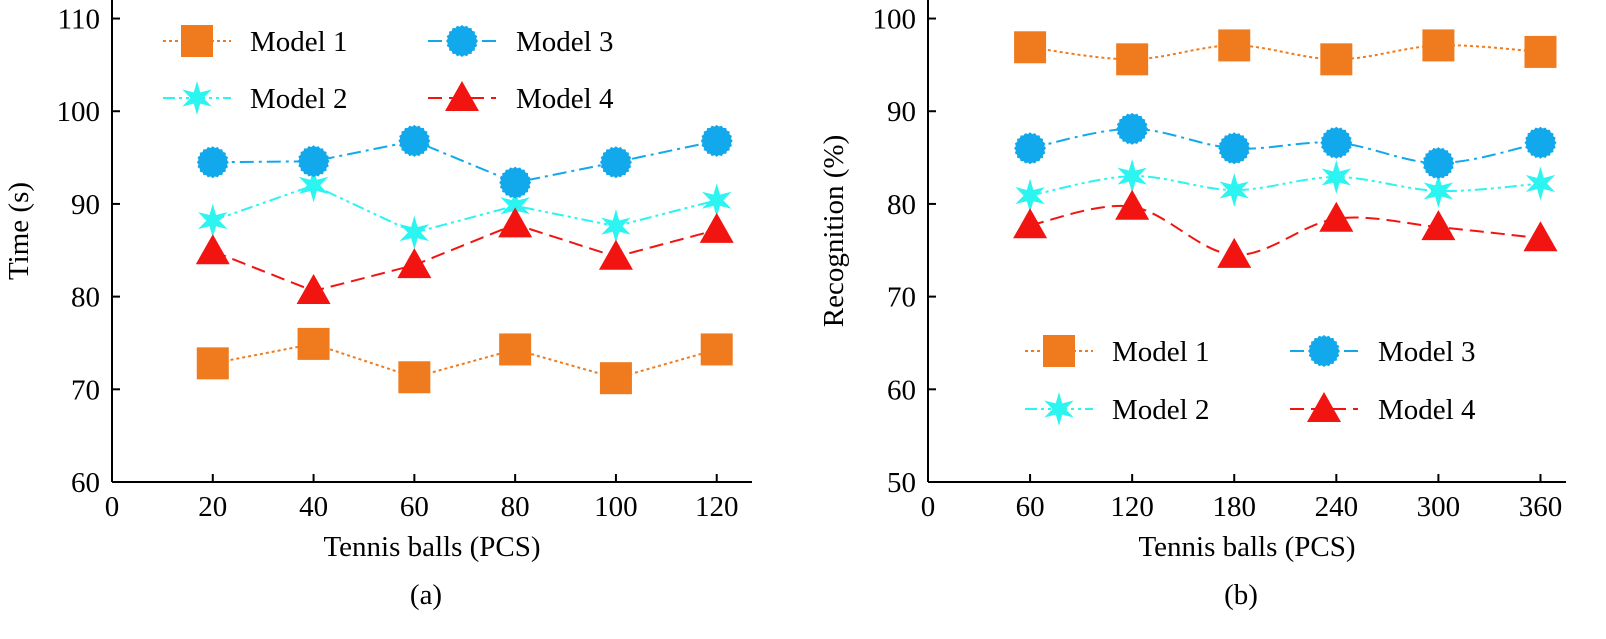  What do you see at coordinates (1030, 507) in the screenshot?
I see `x-tick-label: 60` at bounding box center [1030, 507].